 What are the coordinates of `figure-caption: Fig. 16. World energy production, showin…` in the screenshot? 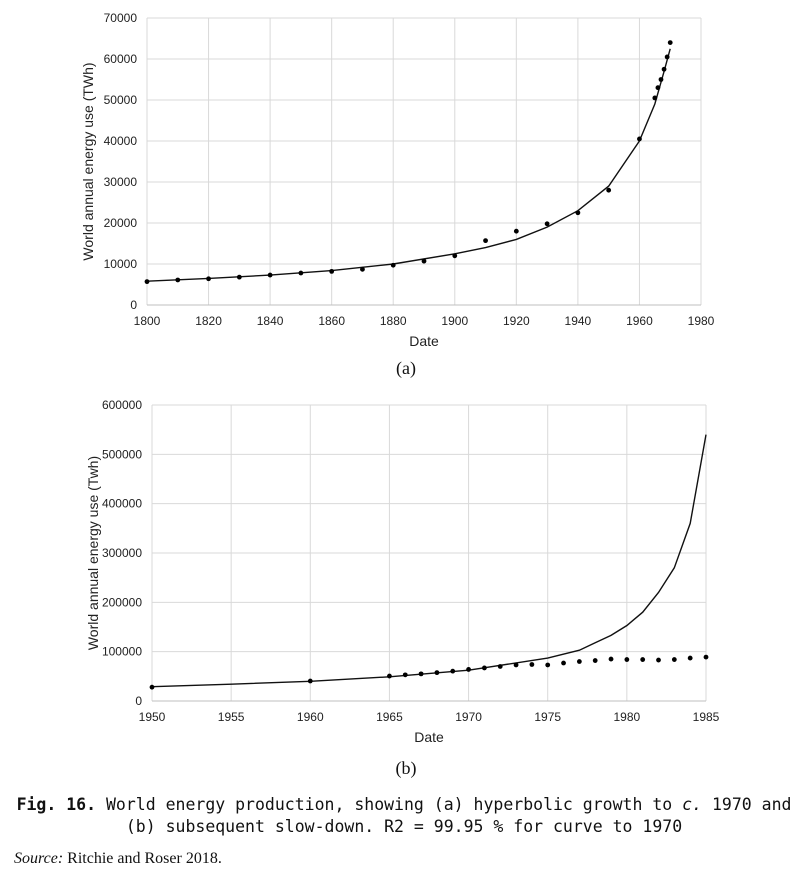 It's located at (404, 816).